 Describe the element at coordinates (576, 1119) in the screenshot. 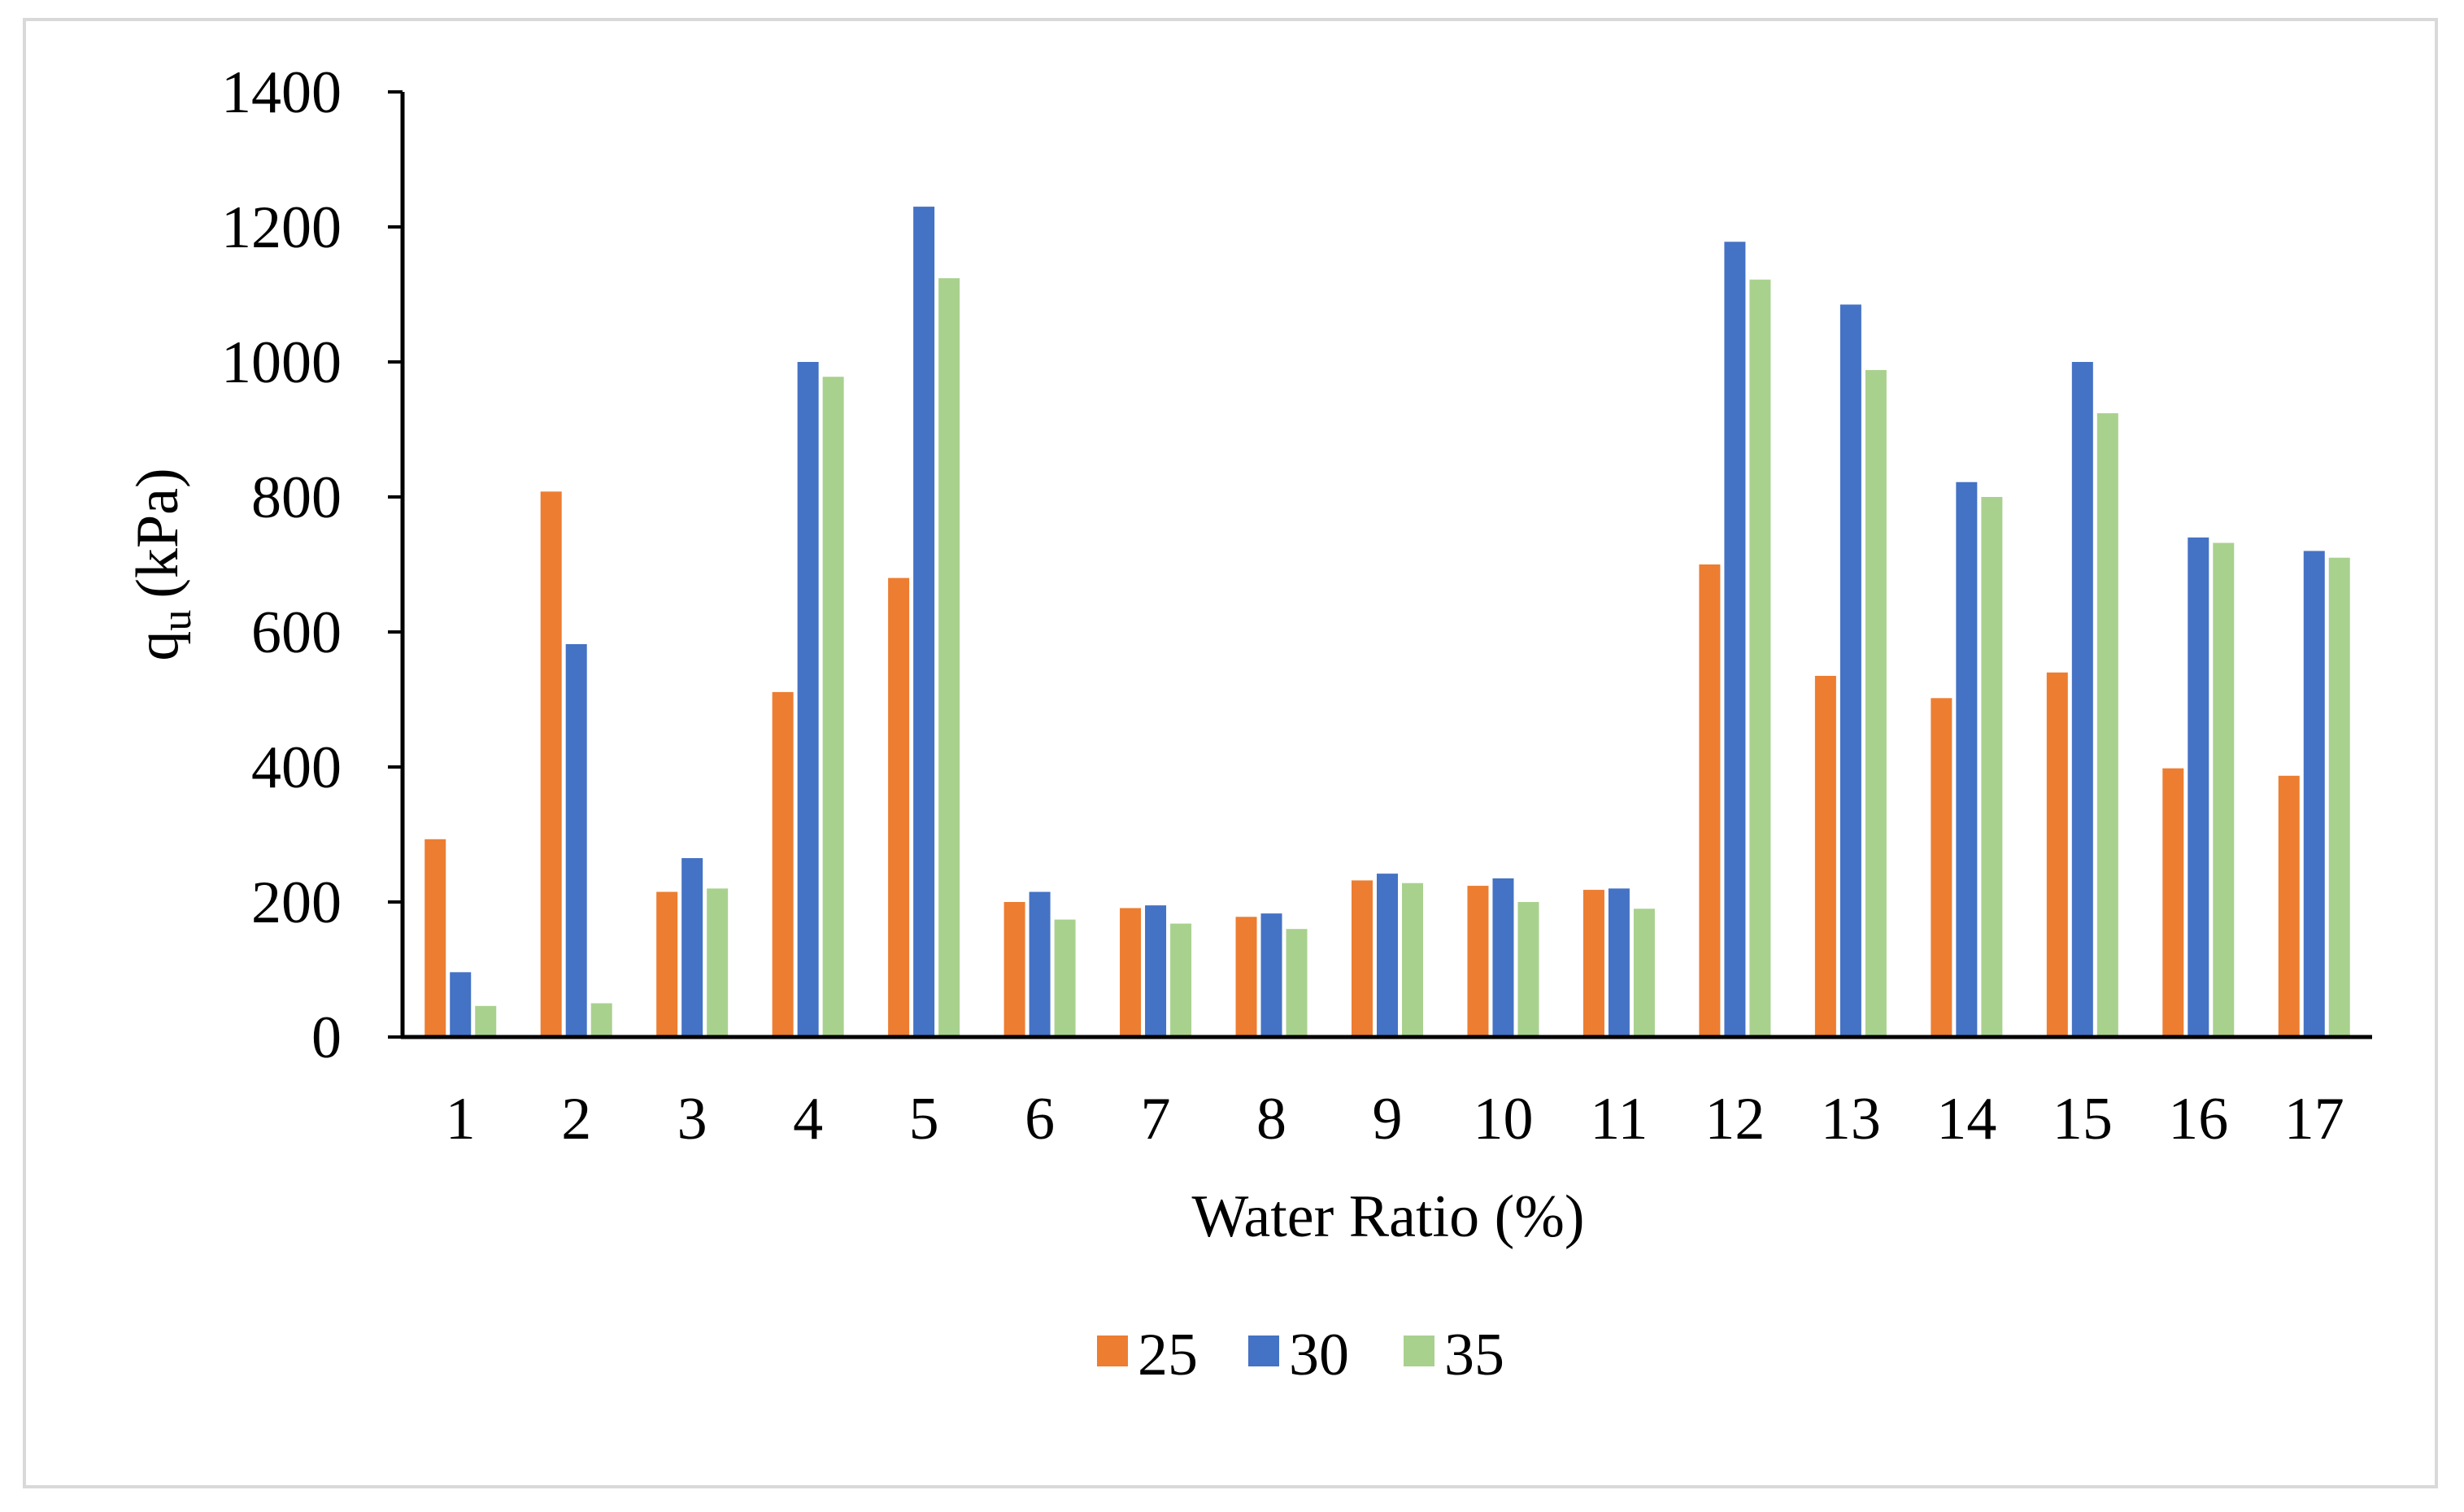

I see `x-tick-label: 2` at that location.